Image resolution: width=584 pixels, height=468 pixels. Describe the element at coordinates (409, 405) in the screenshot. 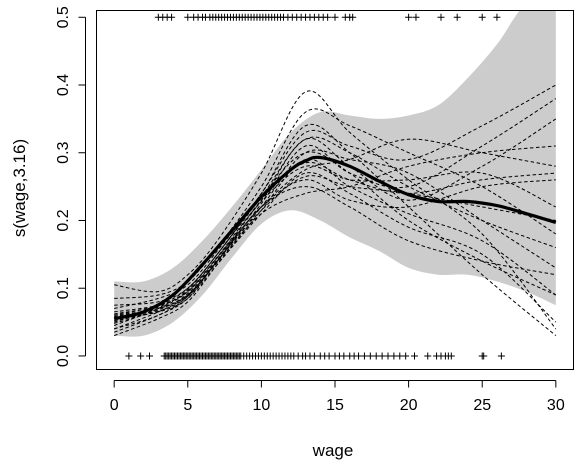

I see `x-tick-label: 20` at that location.